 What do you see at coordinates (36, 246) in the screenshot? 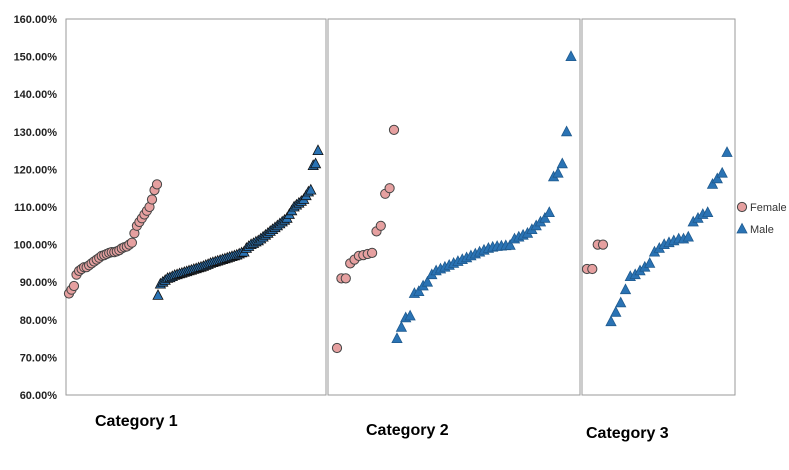
I see `y-tick-label: 100.00%` at bounding box center [36, 246].